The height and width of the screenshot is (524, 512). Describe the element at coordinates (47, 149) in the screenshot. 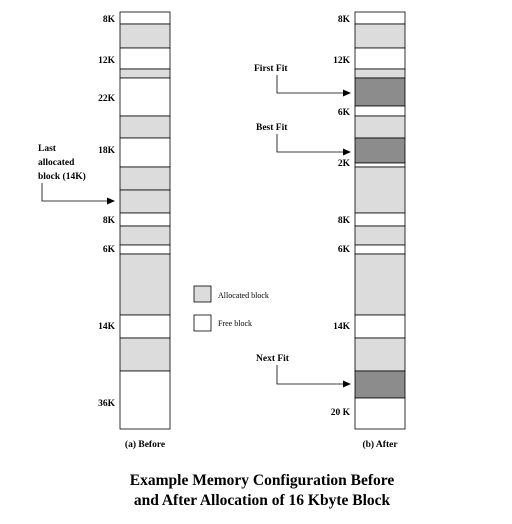

I see `last-allocated-annotation: Last` at that location.